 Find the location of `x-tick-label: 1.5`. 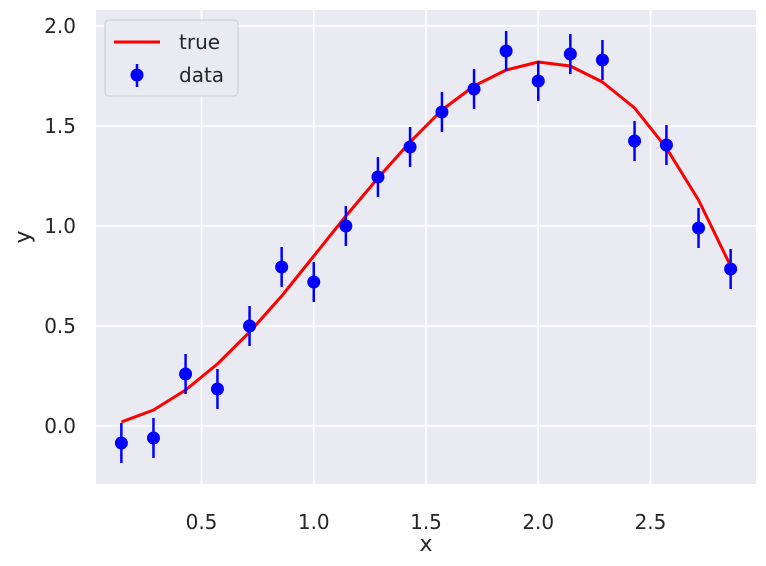

x-tick-label: 1.5 is located at coordinates (426, 522).